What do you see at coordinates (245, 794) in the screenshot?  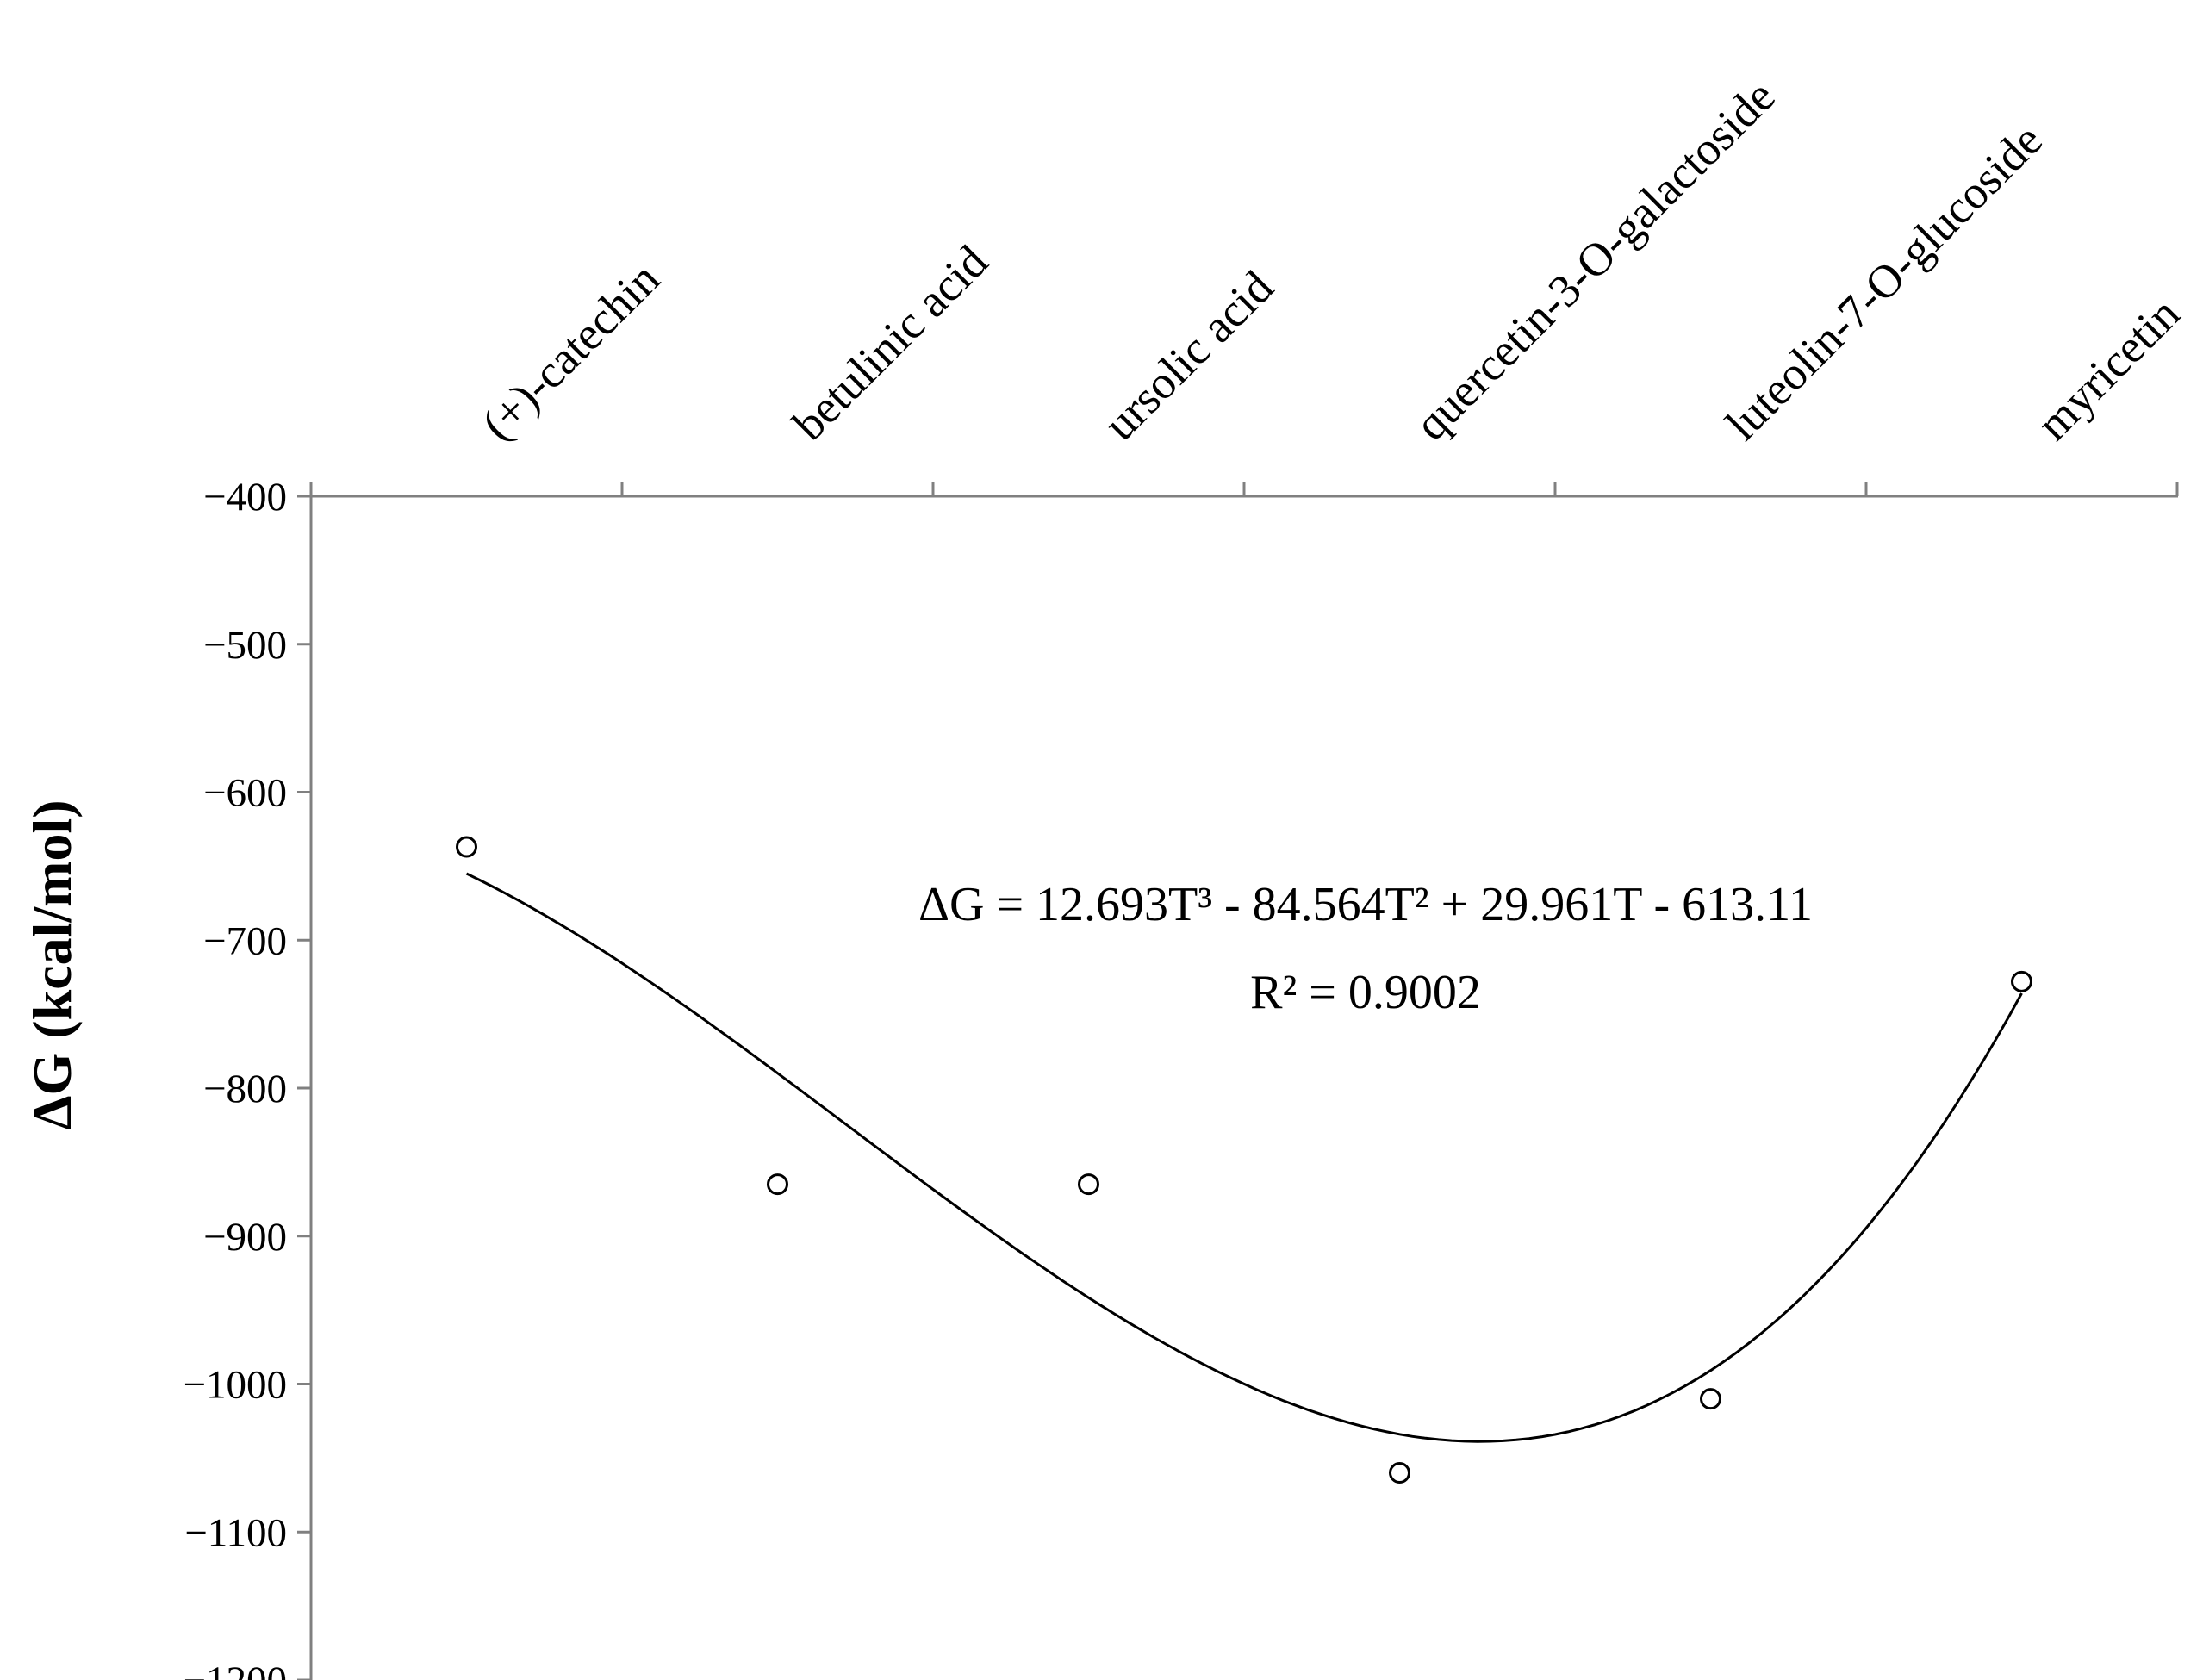 I see `y-tick-label: −600` at bounding box center [245, 794].